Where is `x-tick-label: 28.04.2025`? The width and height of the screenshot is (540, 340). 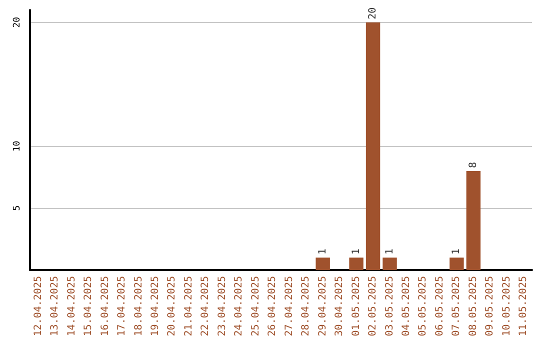
x-tick-label: 28.04.2025 is located at coordinates (306, 306).